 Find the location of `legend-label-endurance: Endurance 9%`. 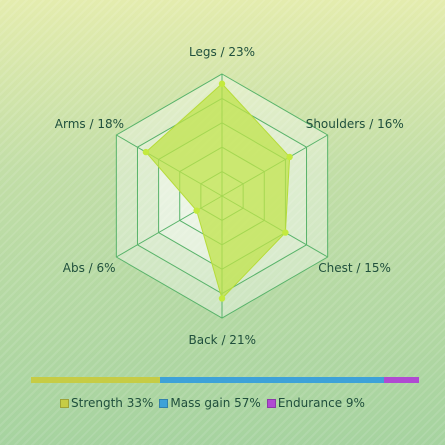

legend-label-endurance: Endurance 9% is located at coordinates (321, 403).